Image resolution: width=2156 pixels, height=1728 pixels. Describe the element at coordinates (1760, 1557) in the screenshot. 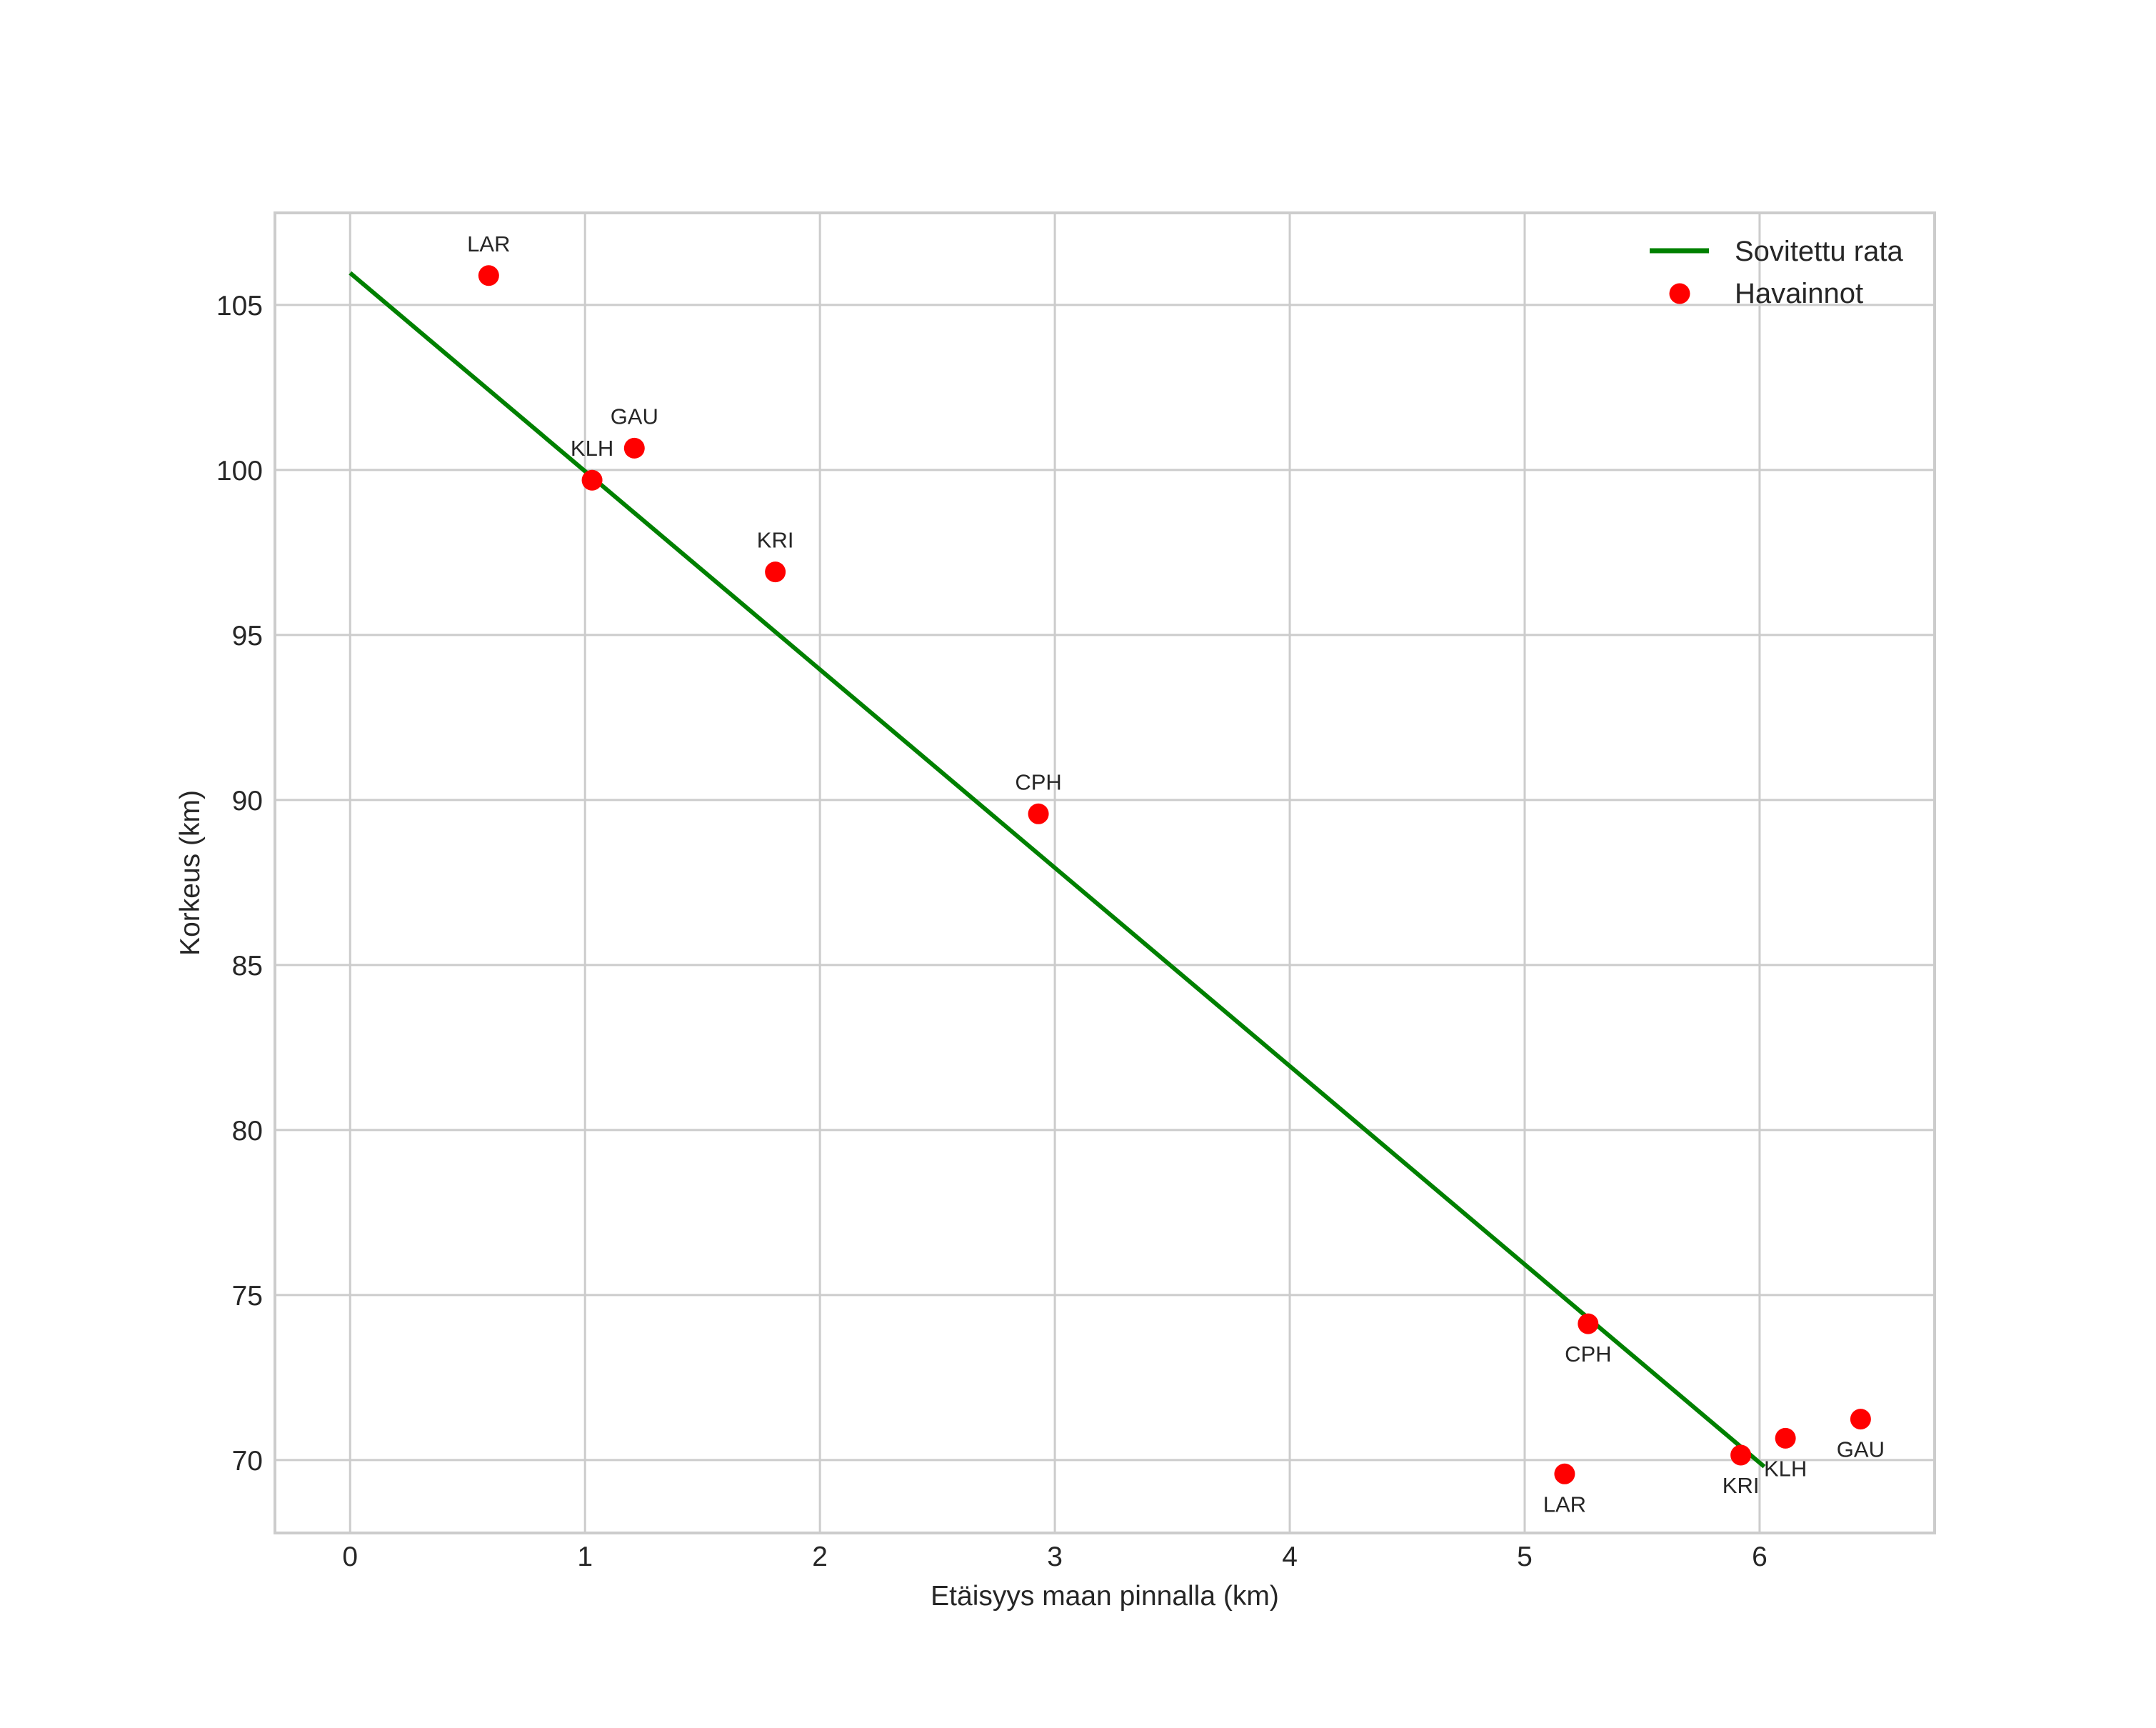

I see `x-tick-label: 6` at that location.